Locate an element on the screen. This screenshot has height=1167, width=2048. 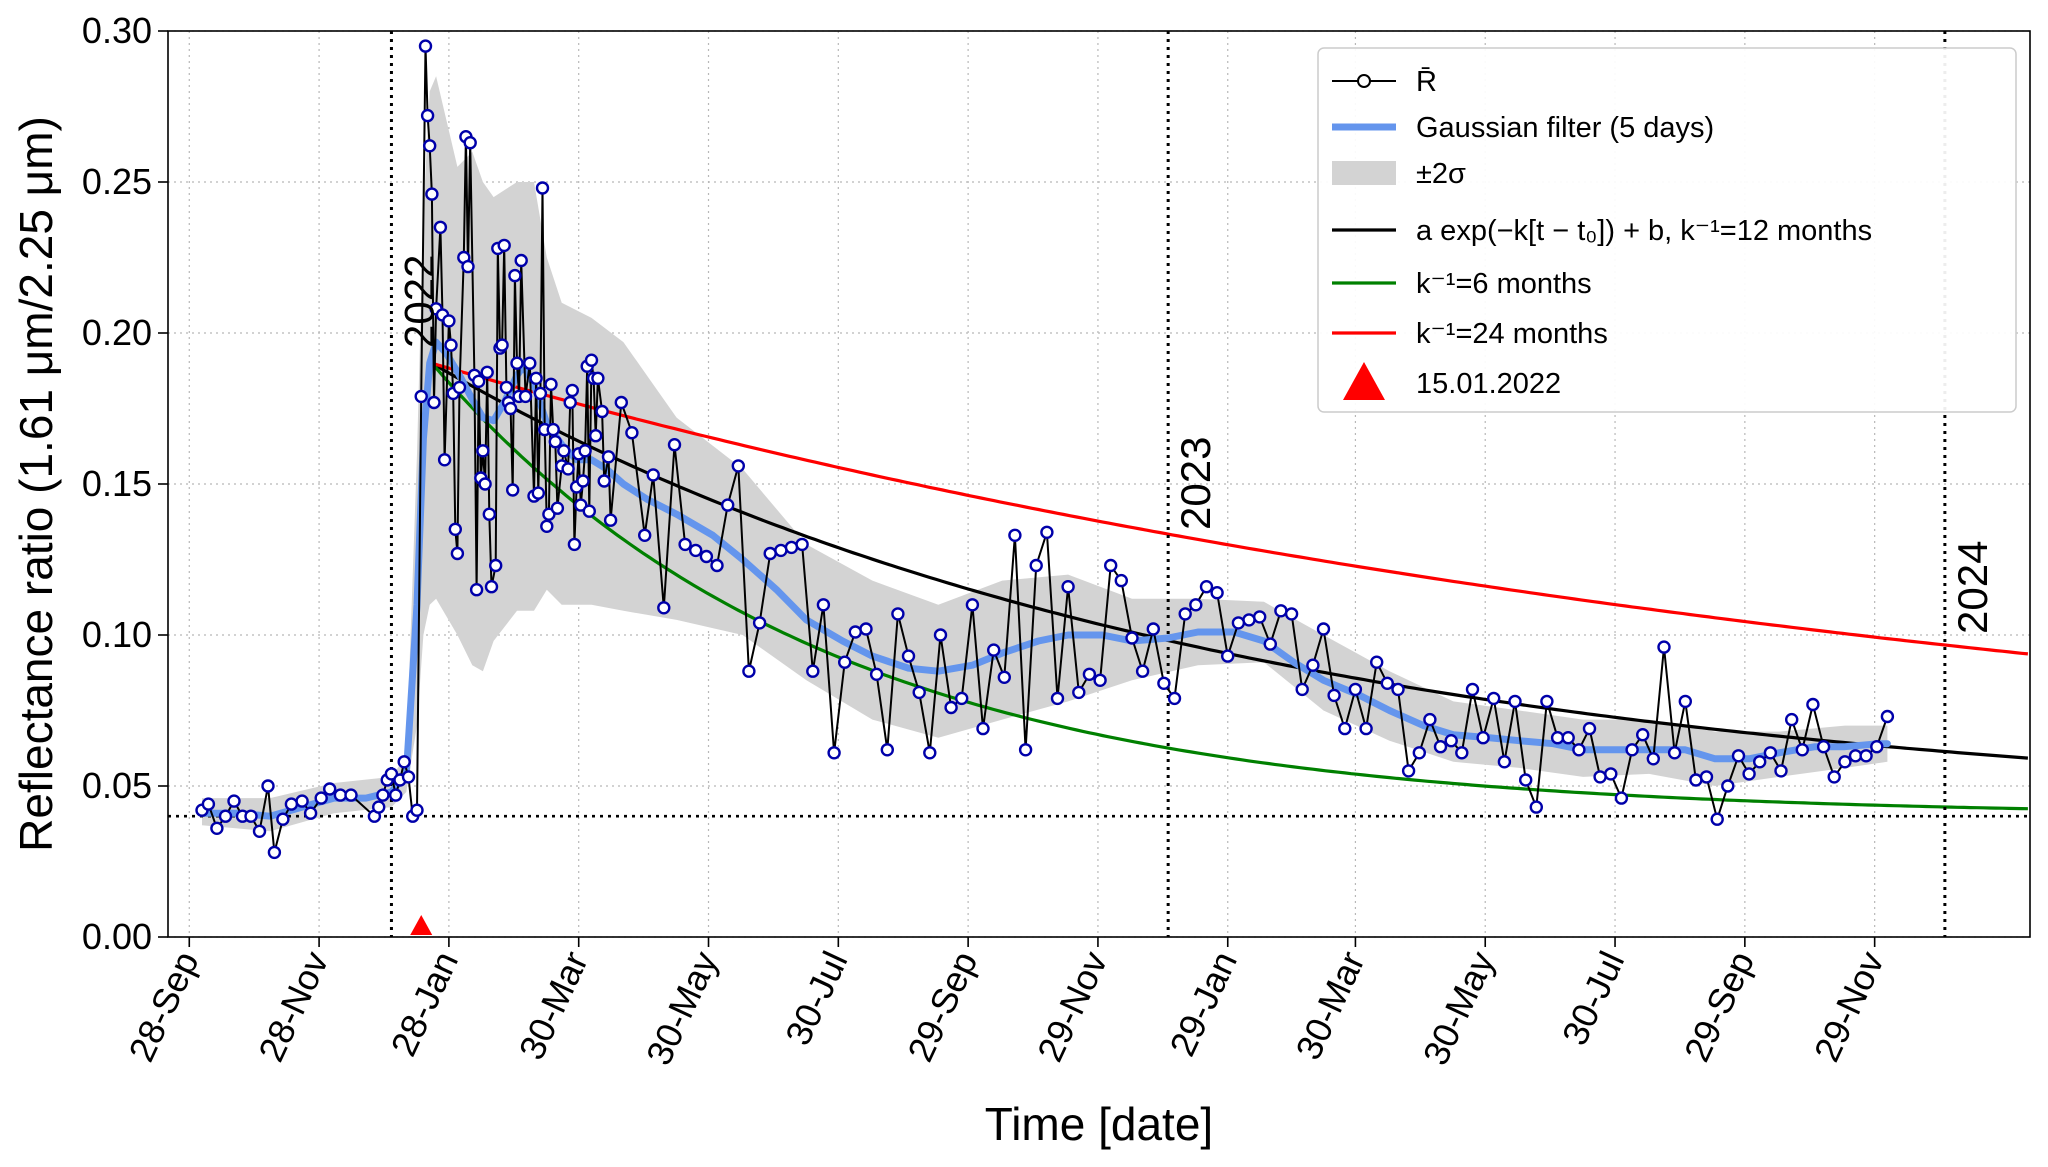
legend-box is located at coordinates (1667, 230).